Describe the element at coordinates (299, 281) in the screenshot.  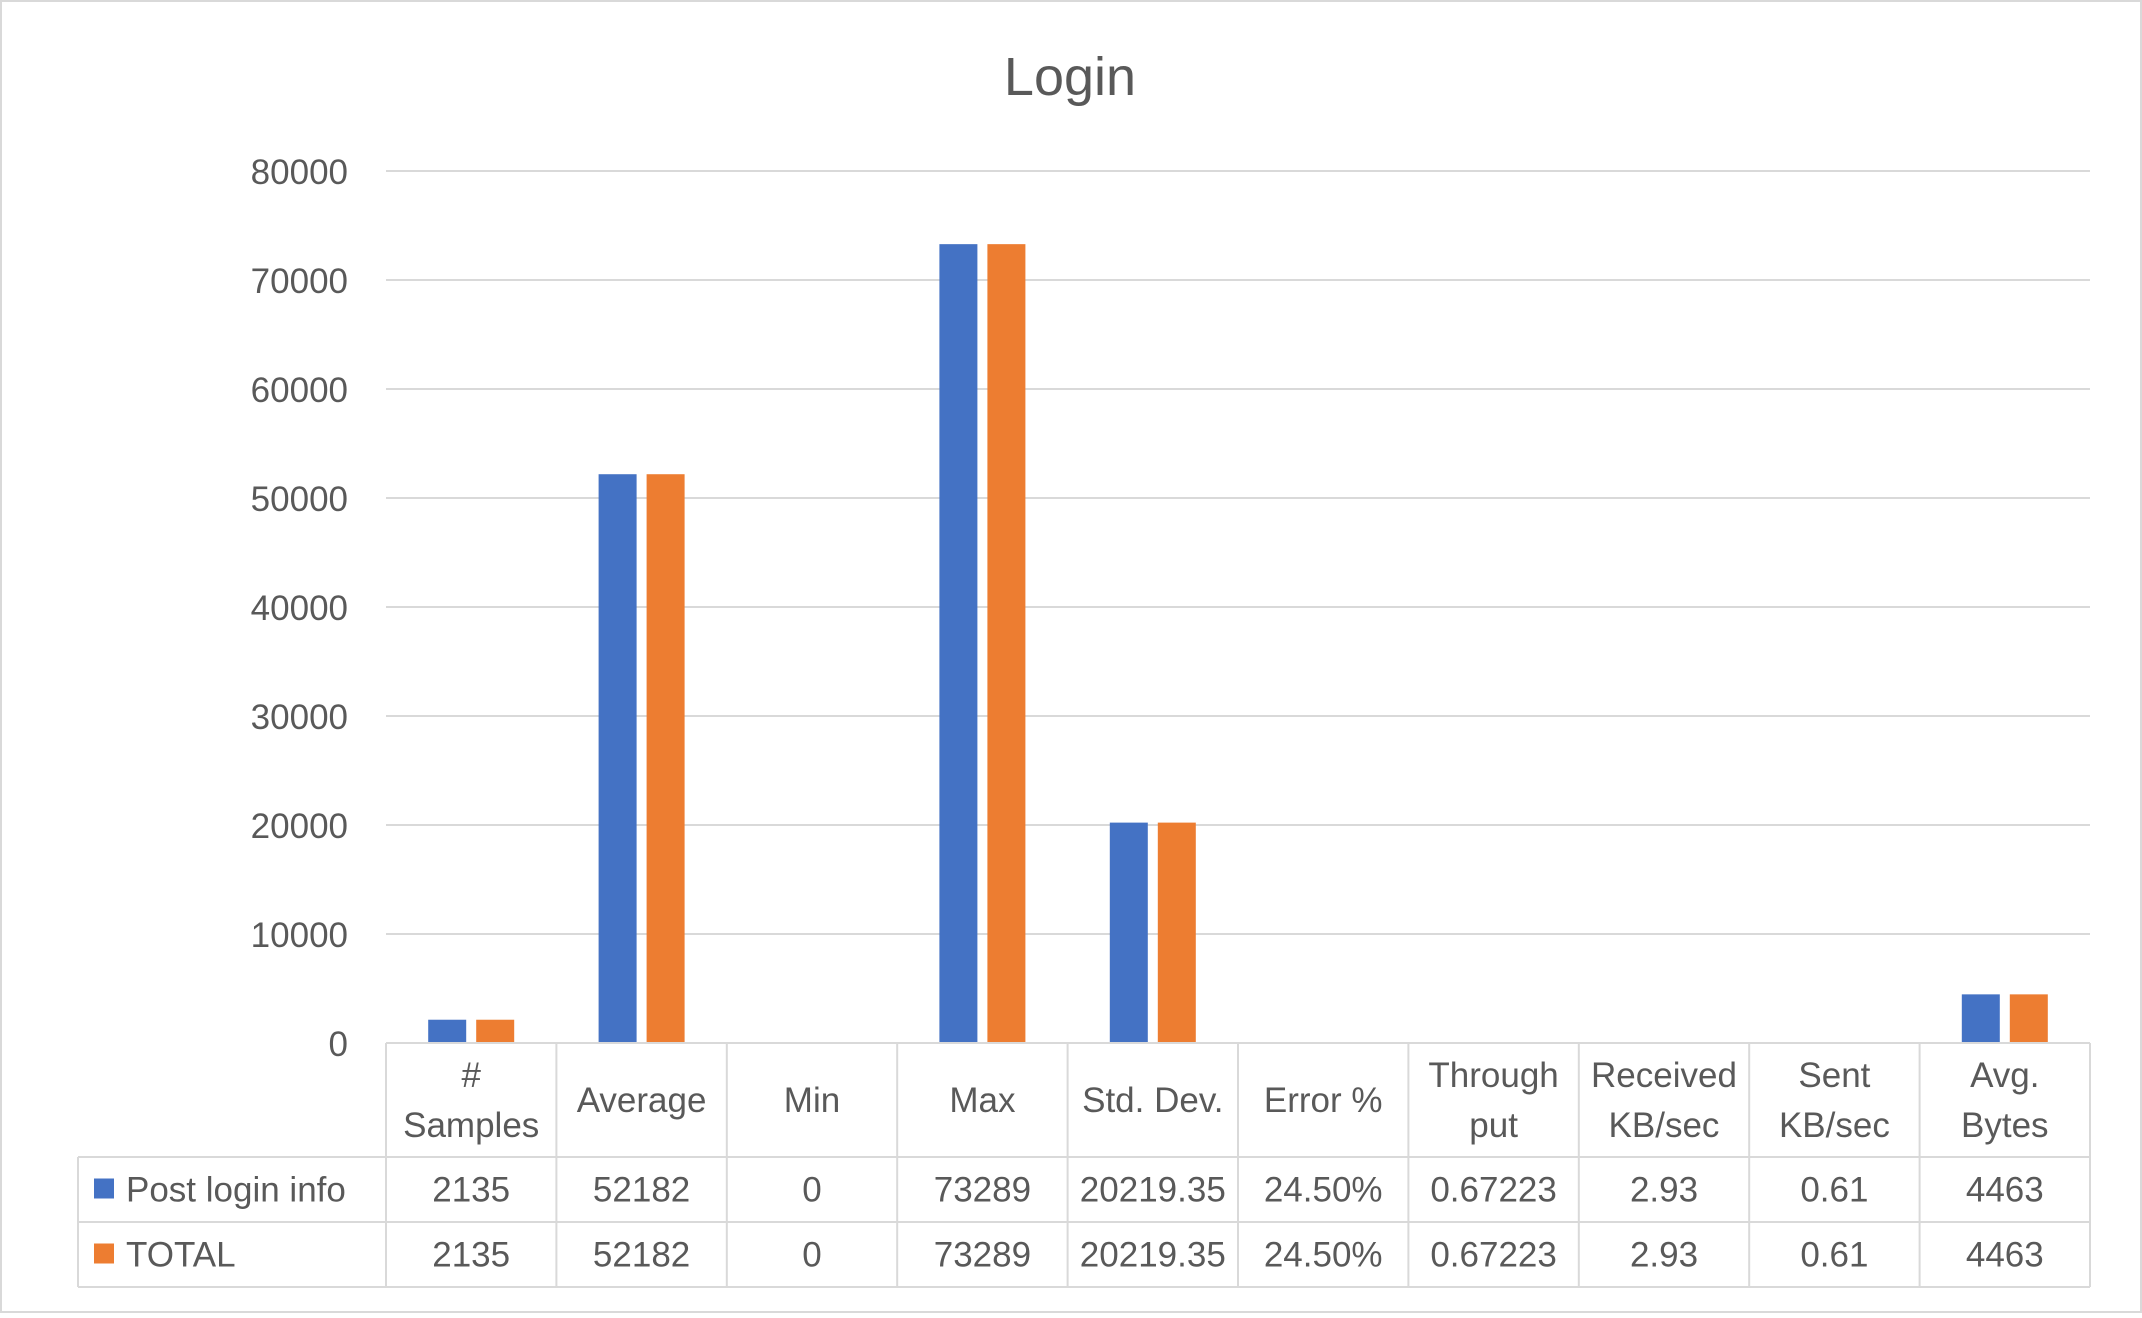
I see `y-tick-label: 70000` at that location.